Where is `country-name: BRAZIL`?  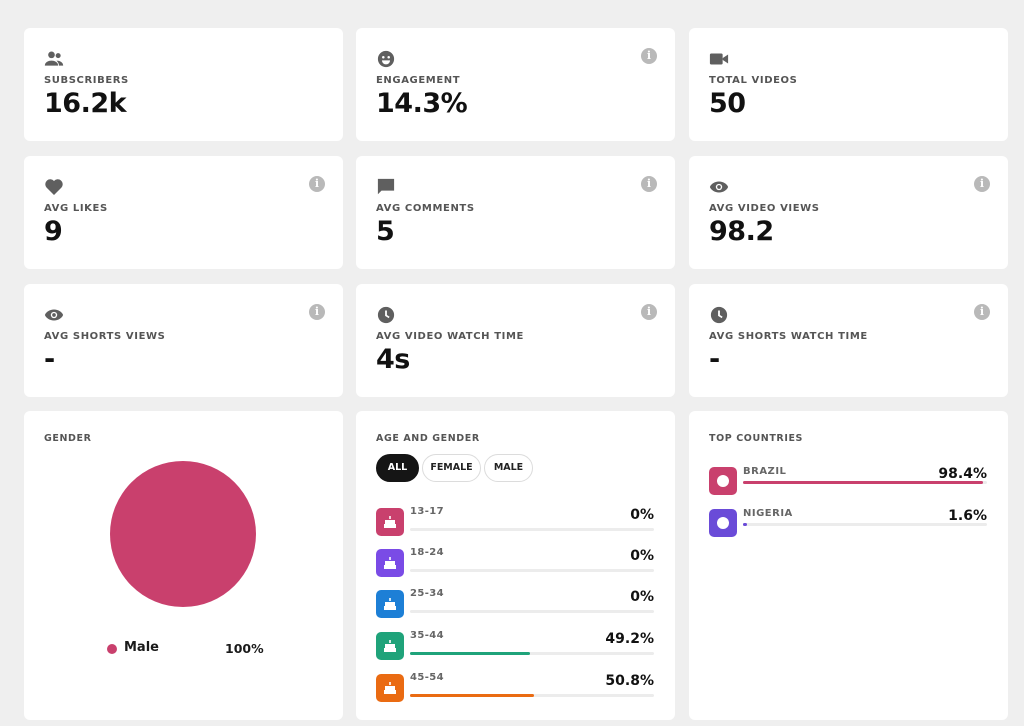 country-name: BRAZIL is located at coordinates (765, 471).